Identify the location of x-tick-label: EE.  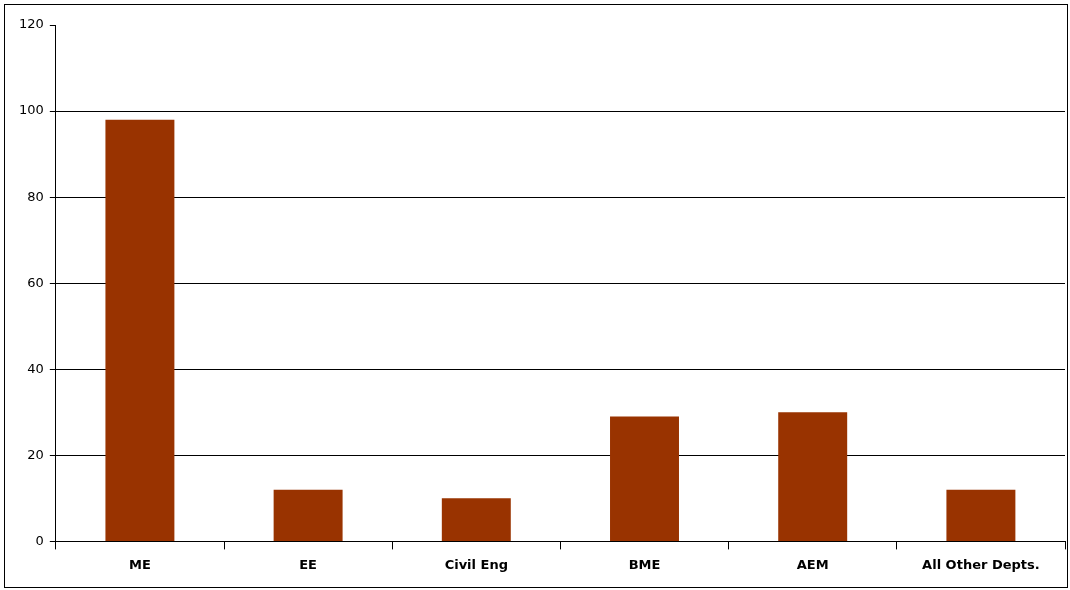
(308, 564).